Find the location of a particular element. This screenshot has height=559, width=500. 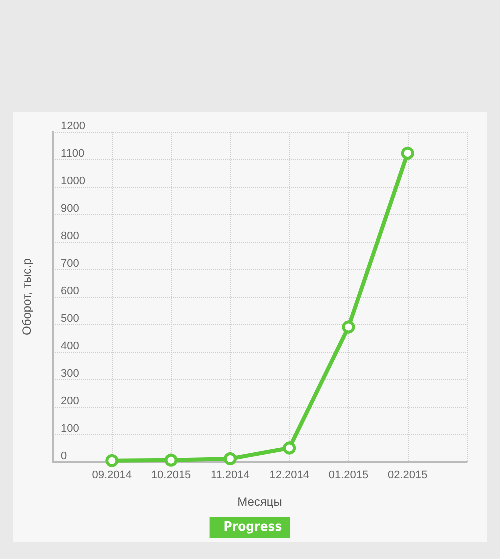

y-tick-label: 400 is located at coordinates (70, 346).